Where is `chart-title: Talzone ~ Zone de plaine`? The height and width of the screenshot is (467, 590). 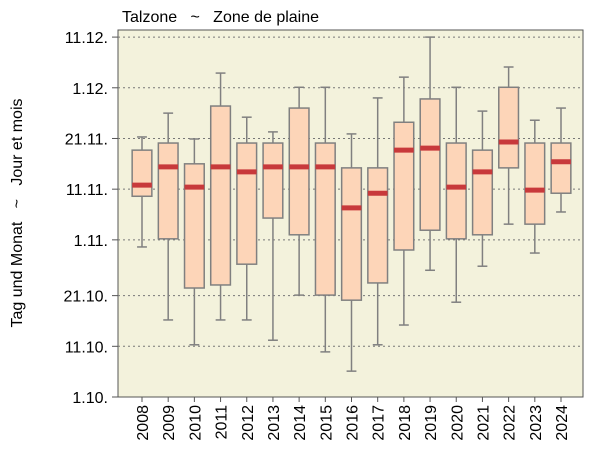
chart-title: Talzone ~ Zone de plaine is located at coordinates (220, 17).